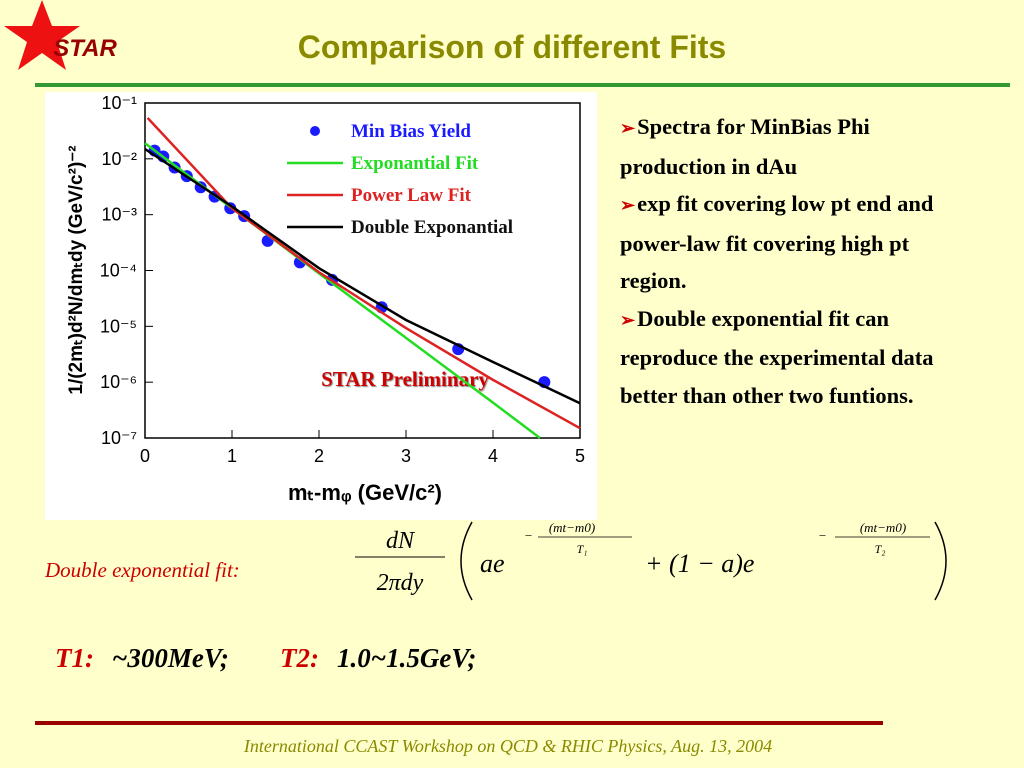  Describe the element at coordinates (142, 570) in the screenshot. I see `formula-label: Double exponential fit:` at that location.